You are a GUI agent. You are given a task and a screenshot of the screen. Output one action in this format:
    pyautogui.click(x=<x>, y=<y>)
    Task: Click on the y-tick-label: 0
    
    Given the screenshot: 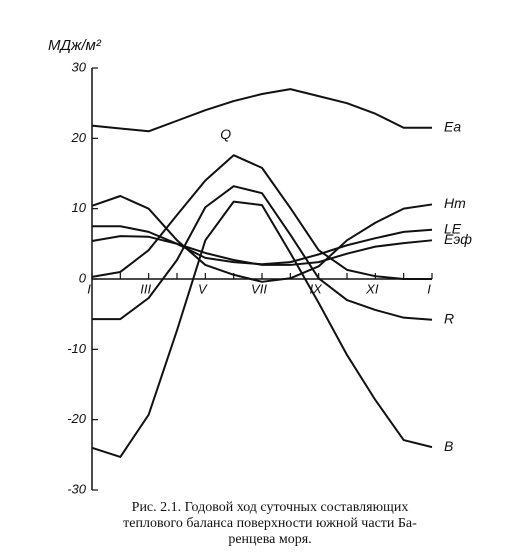 What is the action you would take?
    pyautogui.click(x=83, y=277)
    